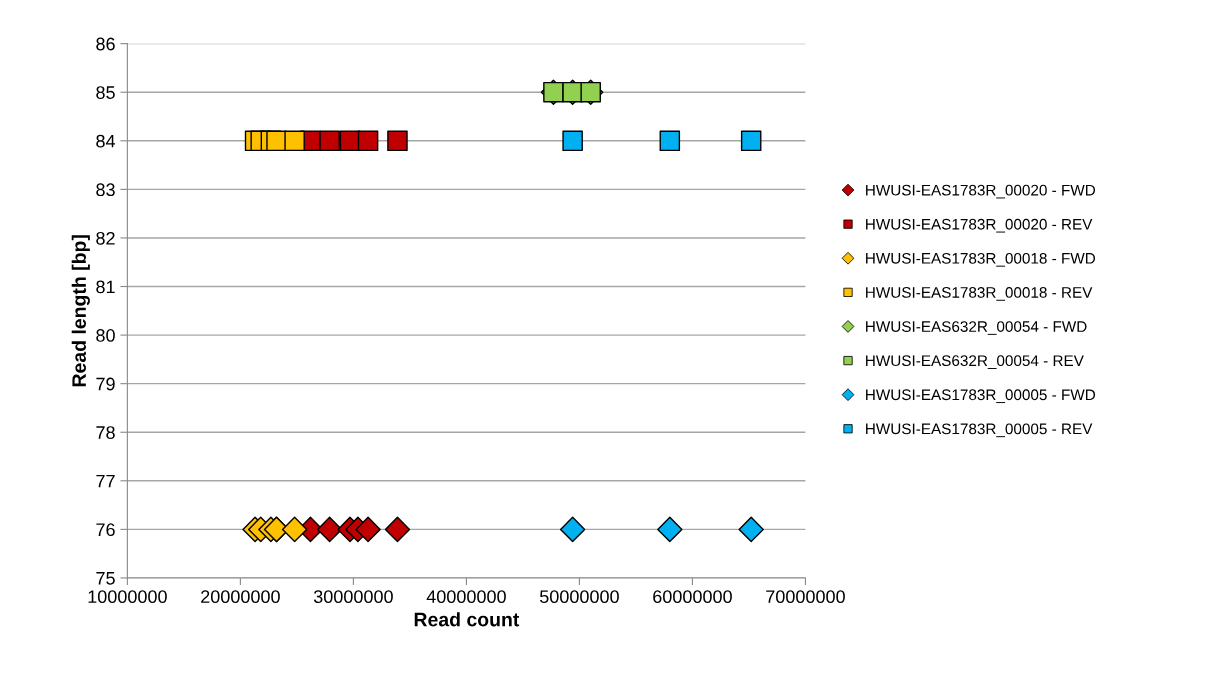 The width and height of the screenshot is (1213, 693). Describe the element at coordinates (105, 384) in the screenshot. I see `y-tick-label: 79` at that location.